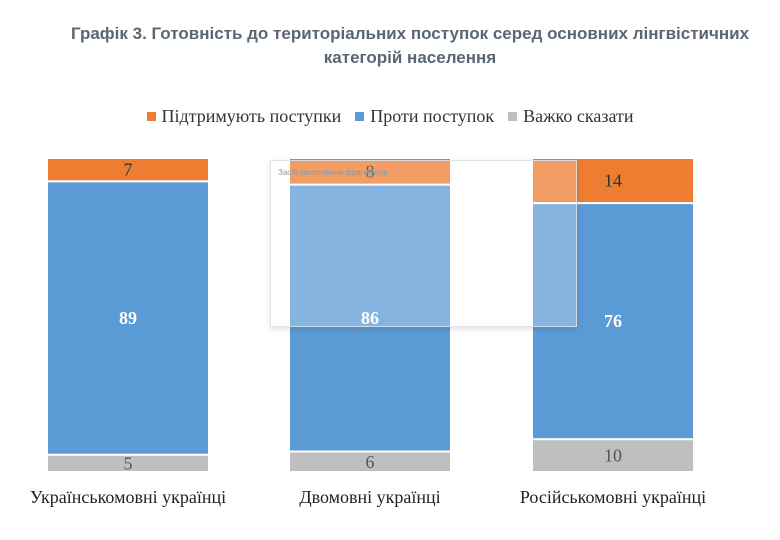 The image size is (780, 540). Describe the element at coordinates (360, 116) in the screenshot. I see `legend-swatch-against` at that location.